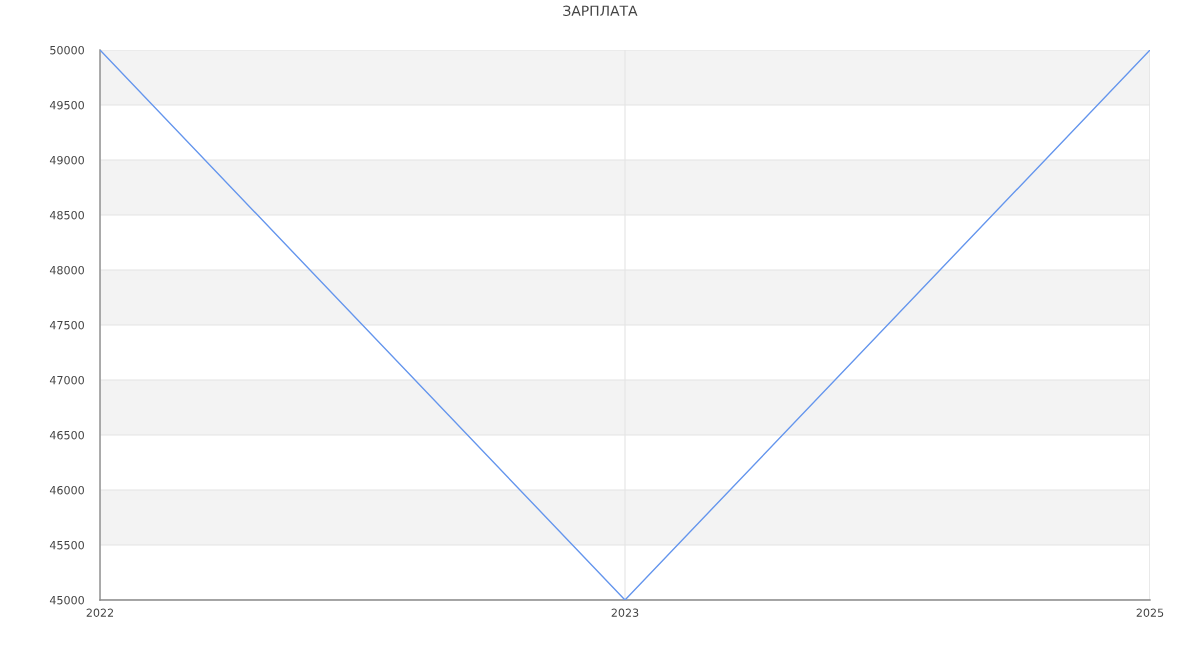 The image size is (1200, 650). What do you see at coordinates (66, 160) in the screenshot?
I see `y-tick-label: 49000` at bounding box center [66, 160].